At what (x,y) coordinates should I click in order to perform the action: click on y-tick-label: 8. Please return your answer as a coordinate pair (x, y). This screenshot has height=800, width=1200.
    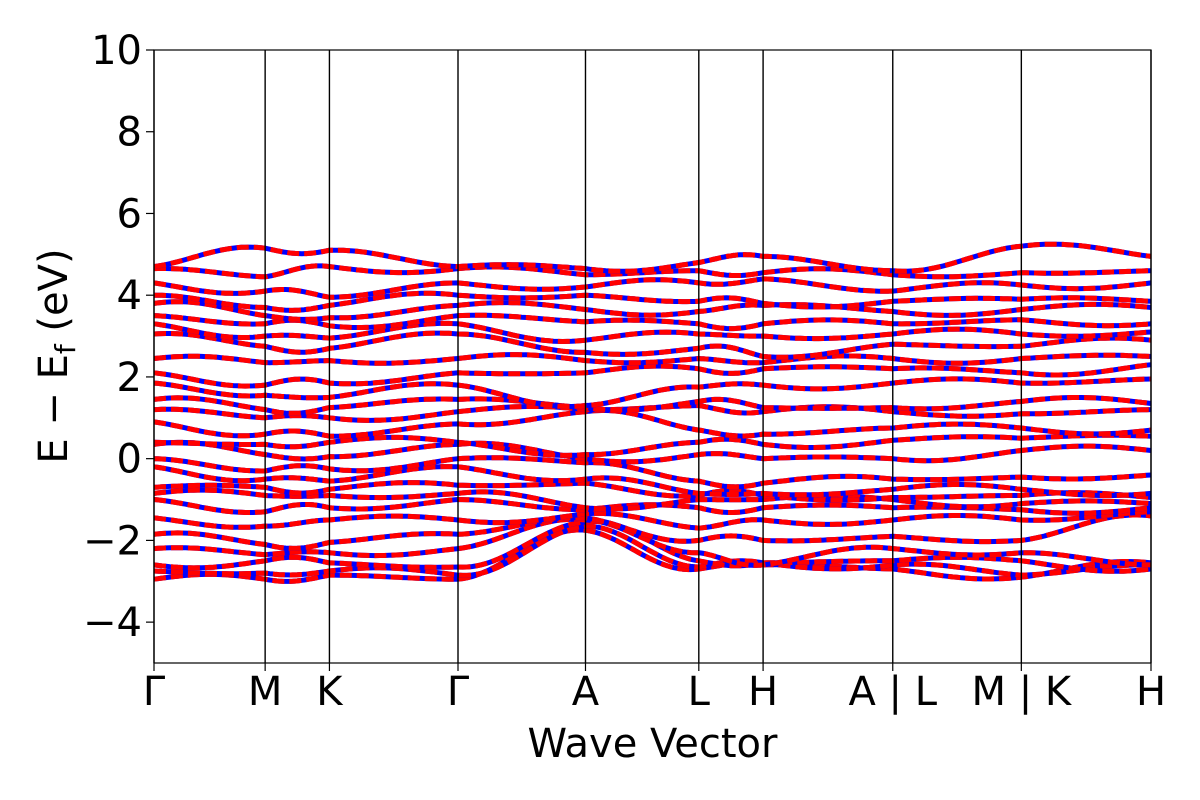
    Looking at the image, I should click on (129, 133).